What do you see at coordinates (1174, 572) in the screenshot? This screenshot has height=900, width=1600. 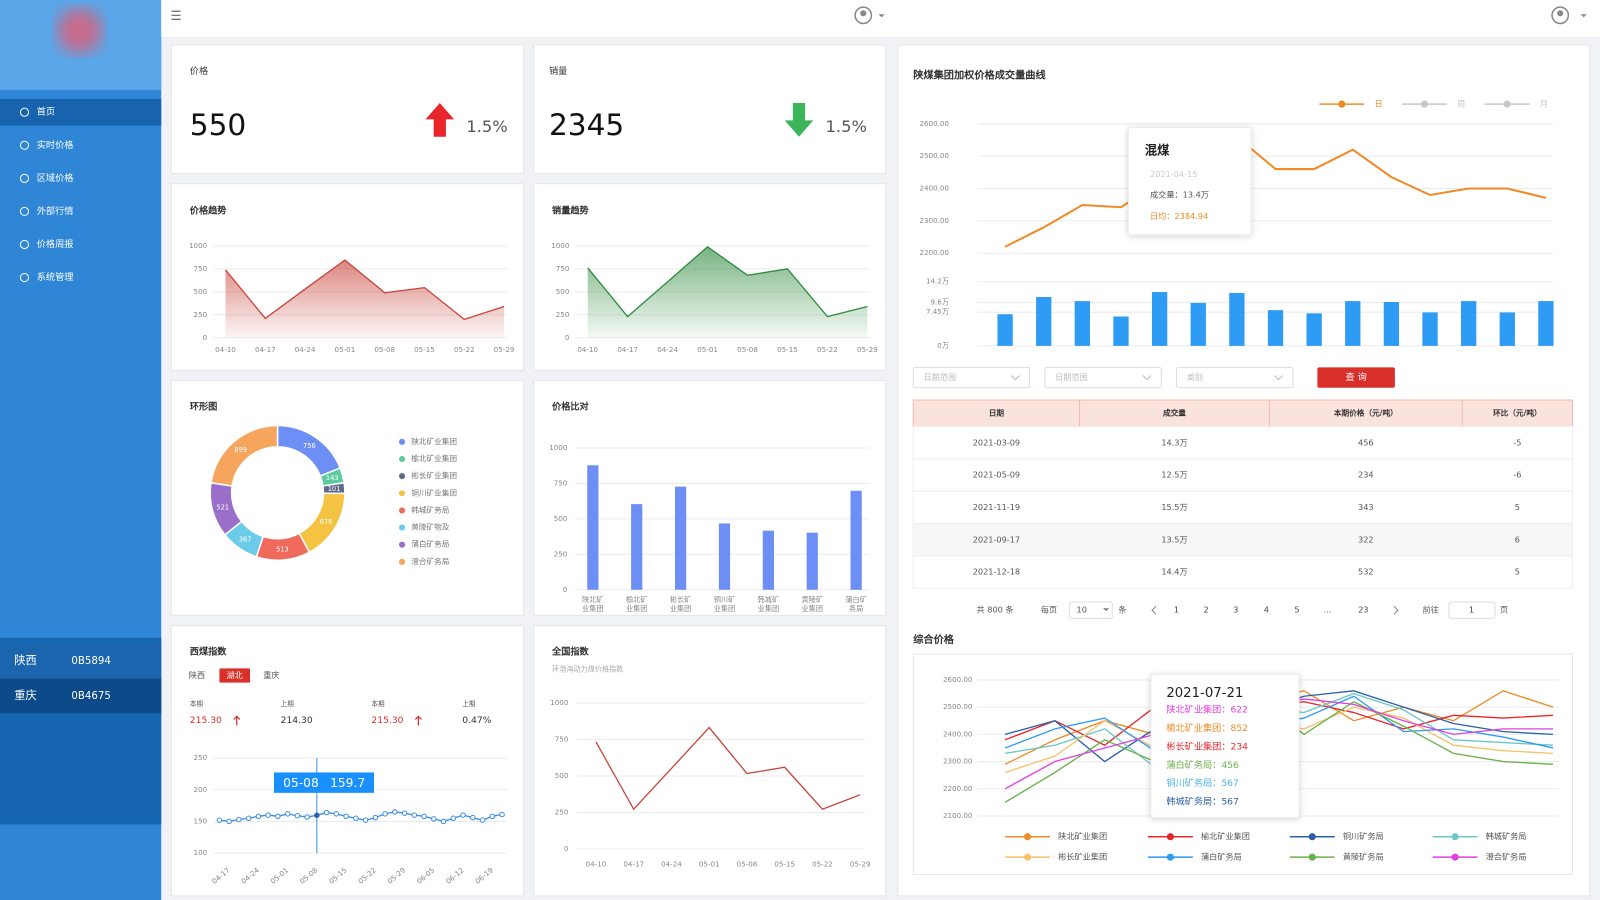 I see `table-cell: 14.4万` at bounding box center [1174, 572].